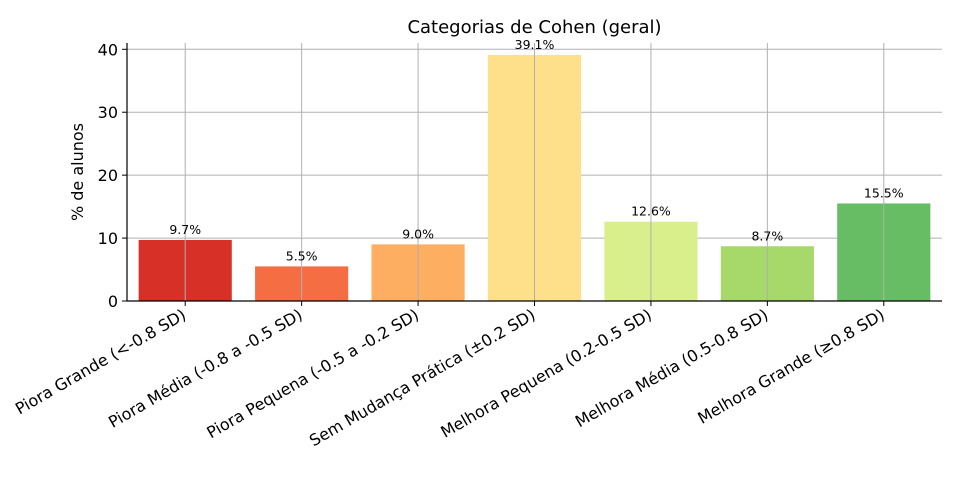 This screenshot has width=960, height=484. Describe the element at coordinates (884, 192) in the screenshot. I see `data-label: 15.5%` at that location.